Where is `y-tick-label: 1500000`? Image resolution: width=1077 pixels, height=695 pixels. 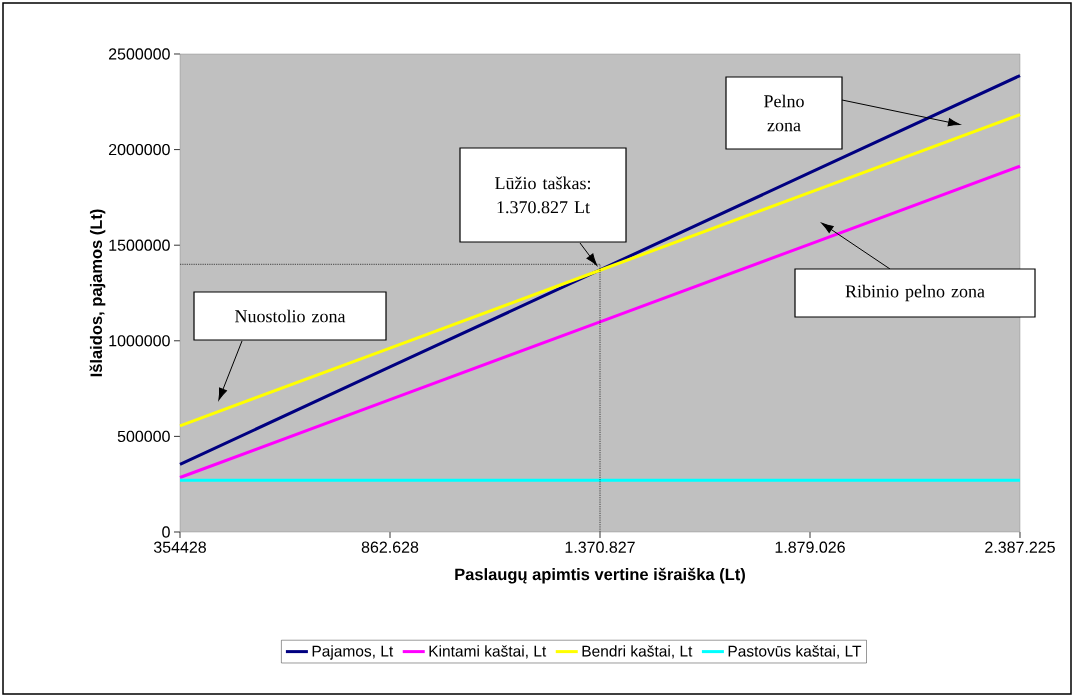
y-tick-label: 1500000 is located at coordinates (139, 245).